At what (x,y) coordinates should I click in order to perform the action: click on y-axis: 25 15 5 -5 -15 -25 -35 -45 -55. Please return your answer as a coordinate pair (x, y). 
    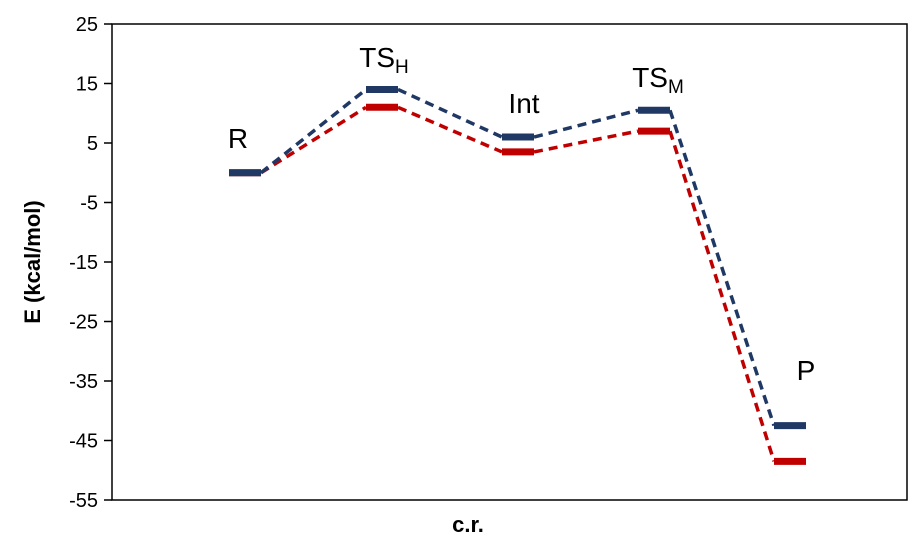
    Looking at the image, I should click on (90, 263).